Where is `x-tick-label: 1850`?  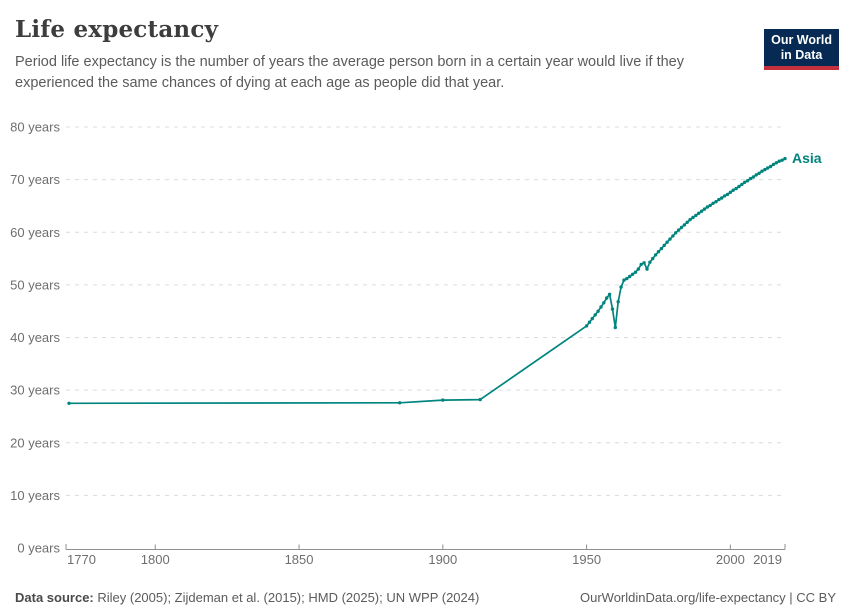
x-tick-label: 1850 is located at coordinates (299, 559).